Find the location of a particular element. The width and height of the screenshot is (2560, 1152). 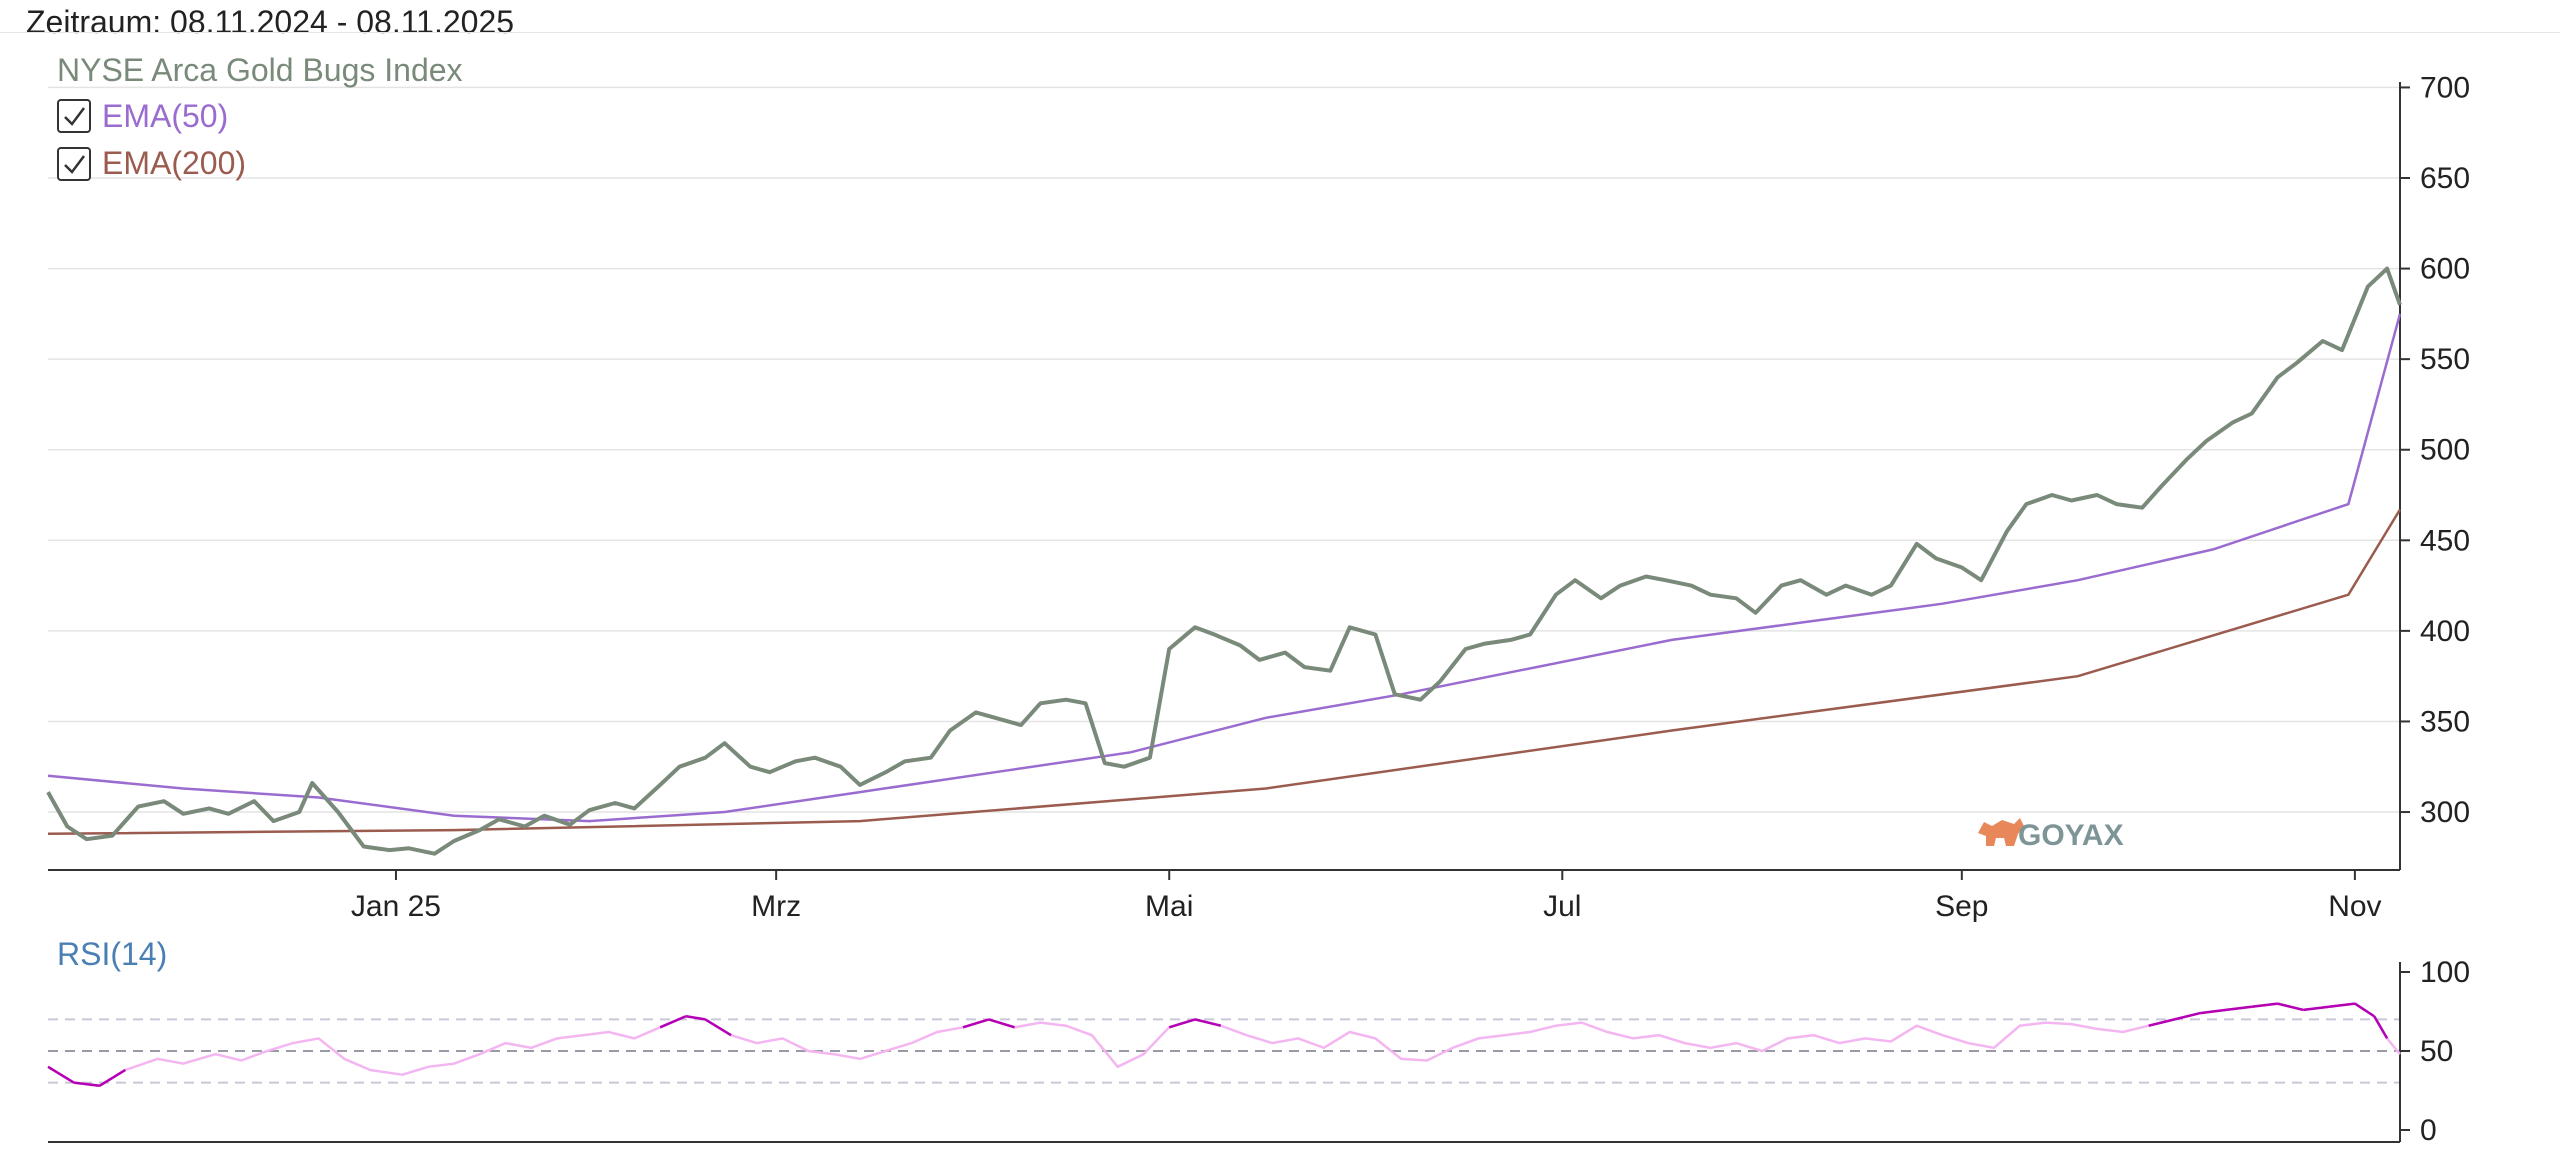

bull-icon is located at coordinates (2001, 832).